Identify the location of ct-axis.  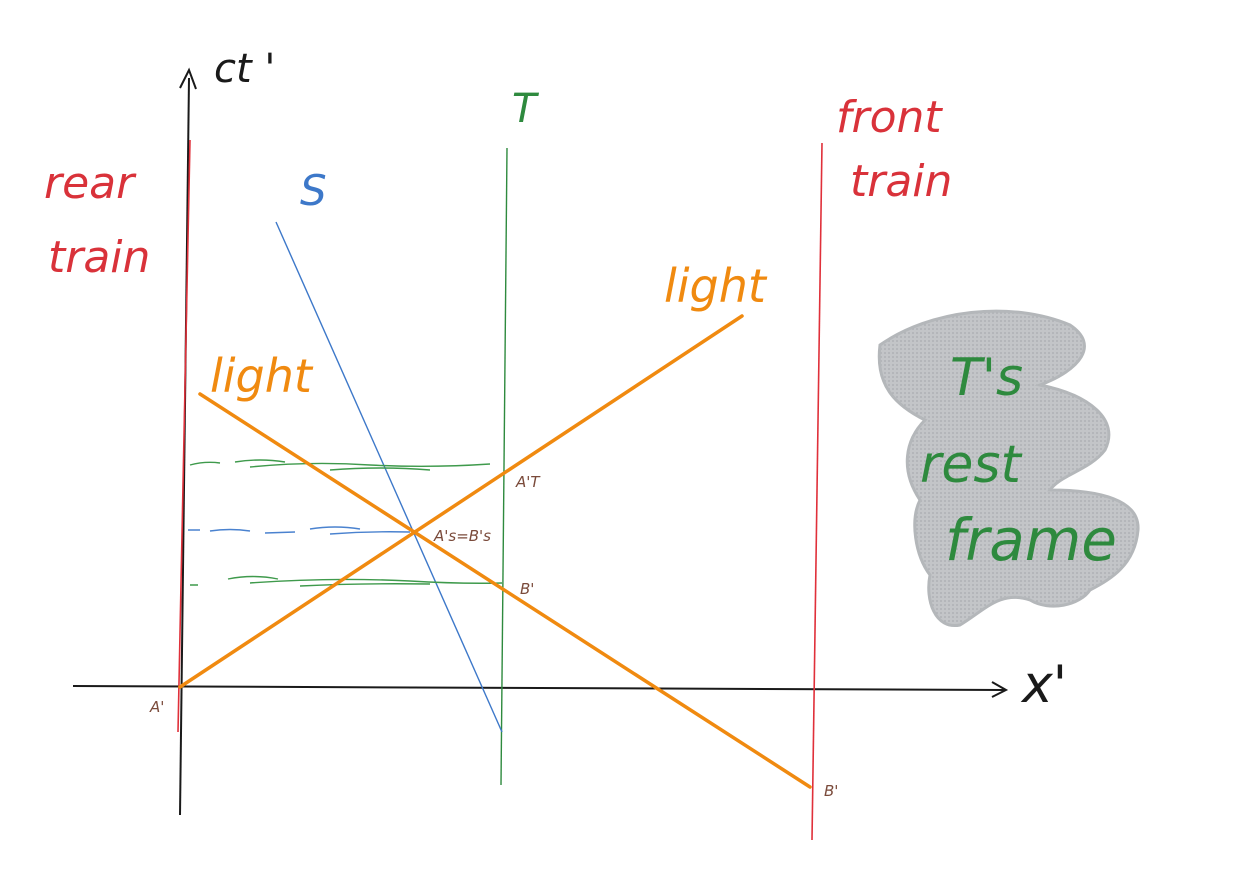
(188, 441).